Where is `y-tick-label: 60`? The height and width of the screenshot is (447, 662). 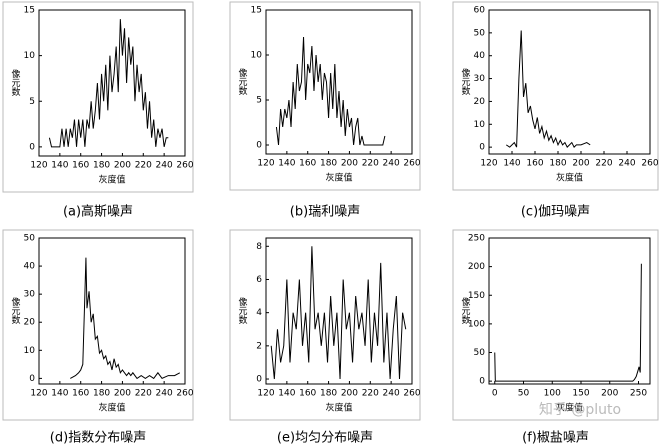
y-tick-label: 60 is located at coordinates (480, 11).